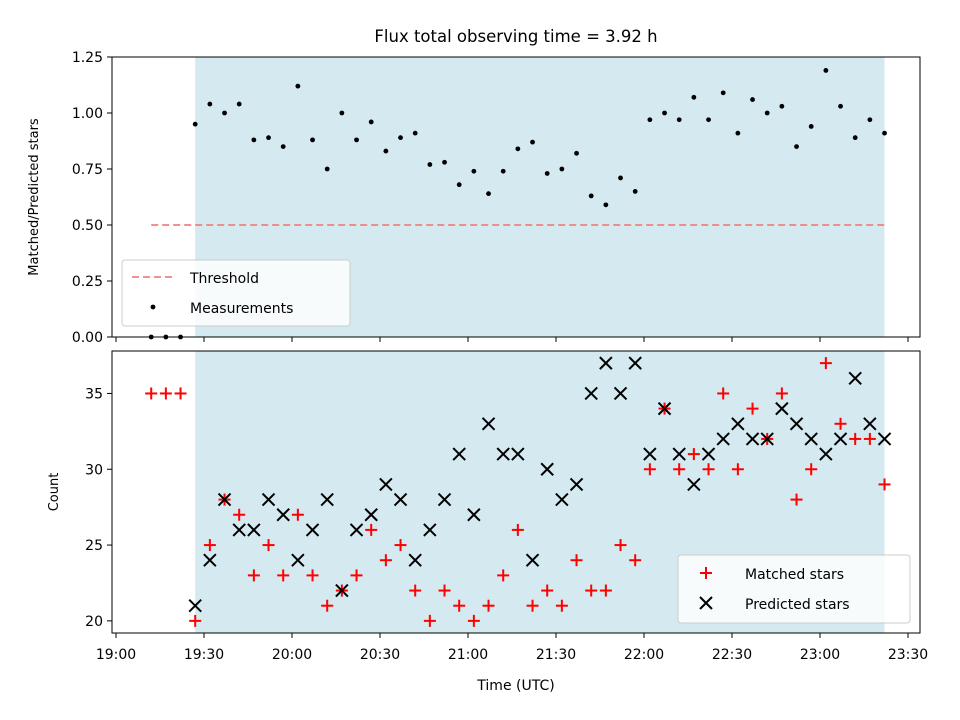  Describe the element at coordinates (87, 114) in the screenshot. I see `ratio-y-tick-label: 1.00` at that location.